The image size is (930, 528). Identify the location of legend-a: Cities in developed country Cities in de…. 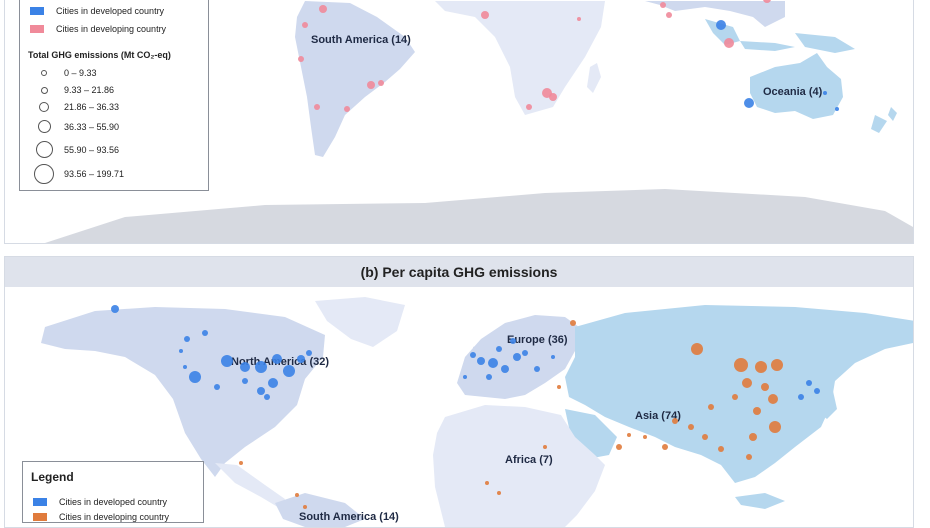
(114, 95).